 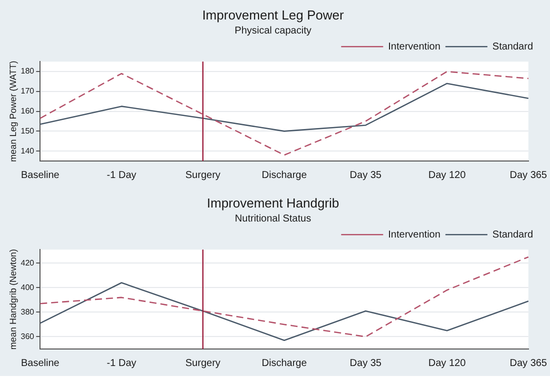 I want to click on chart-subtitle: Physical capacity, so click(x=273, y=30).